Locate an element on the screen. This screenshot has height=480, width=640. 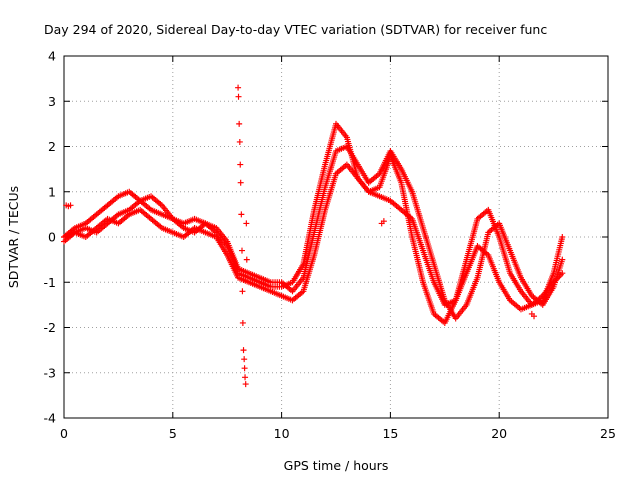
point-track-b is located at coordinates (562, 259).